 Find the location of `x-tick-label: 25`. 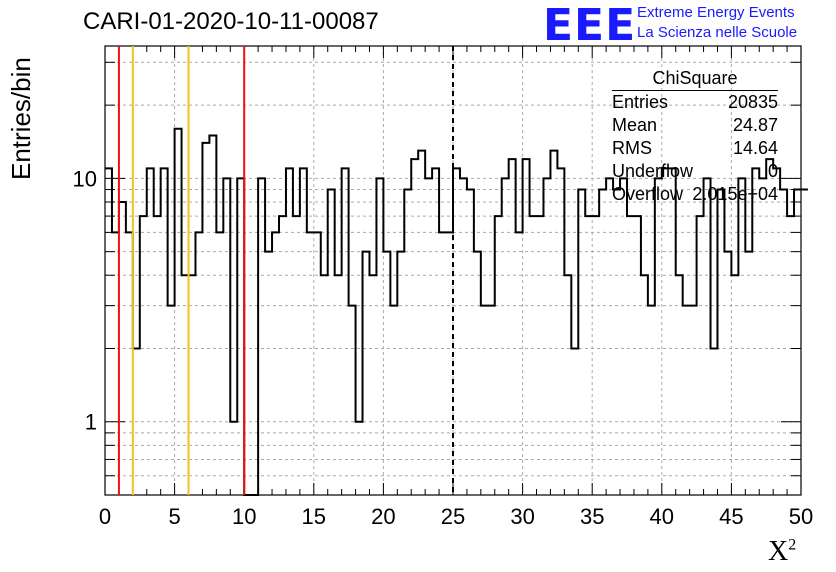

x-tick-label: 25 is located at coordinates (453, 516).